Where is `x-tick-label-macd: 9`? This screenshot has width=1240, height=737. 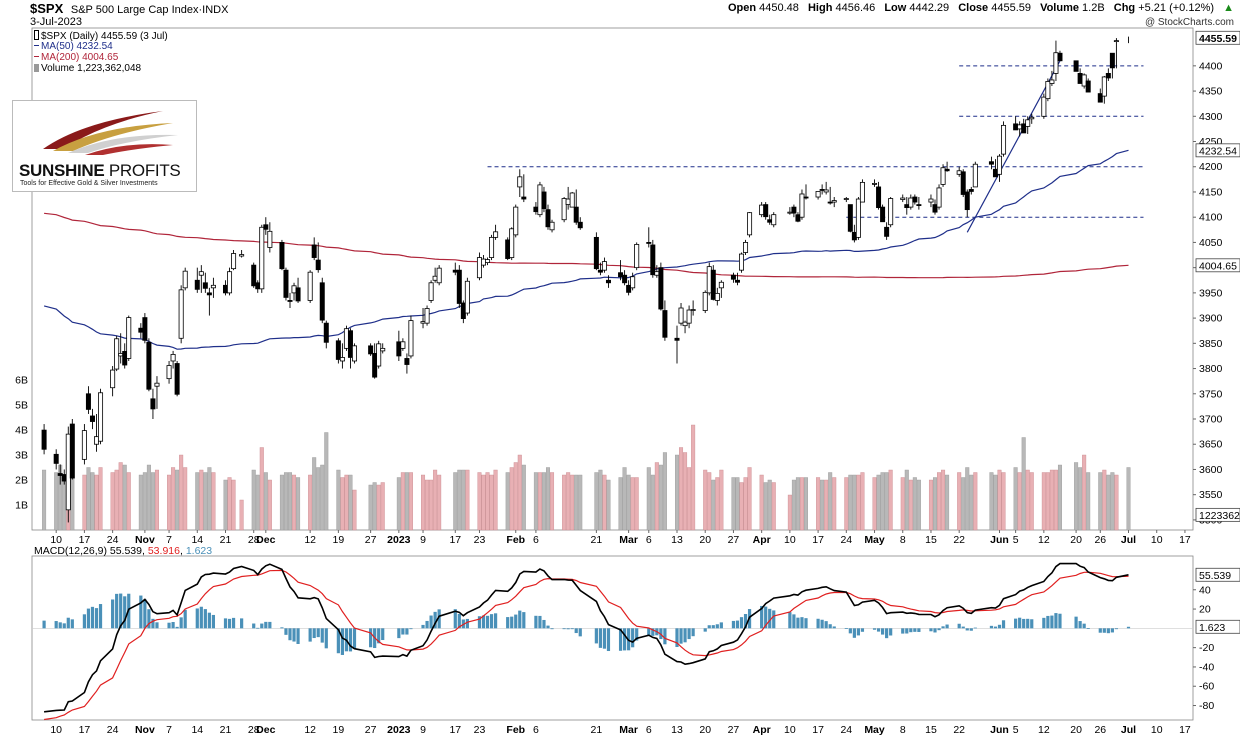 x-tick-label-macd: 9 is located at coordinates (423, 730).